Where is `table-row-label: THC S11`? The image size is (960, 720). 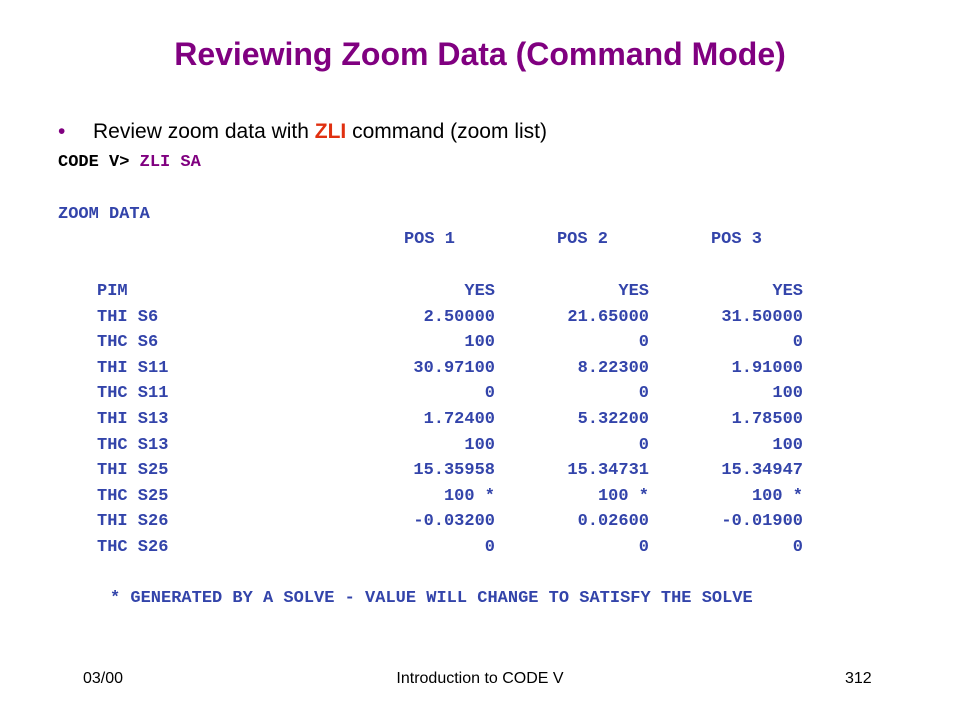 table-row-label: THC S11 is located at coordinates (133, 393).